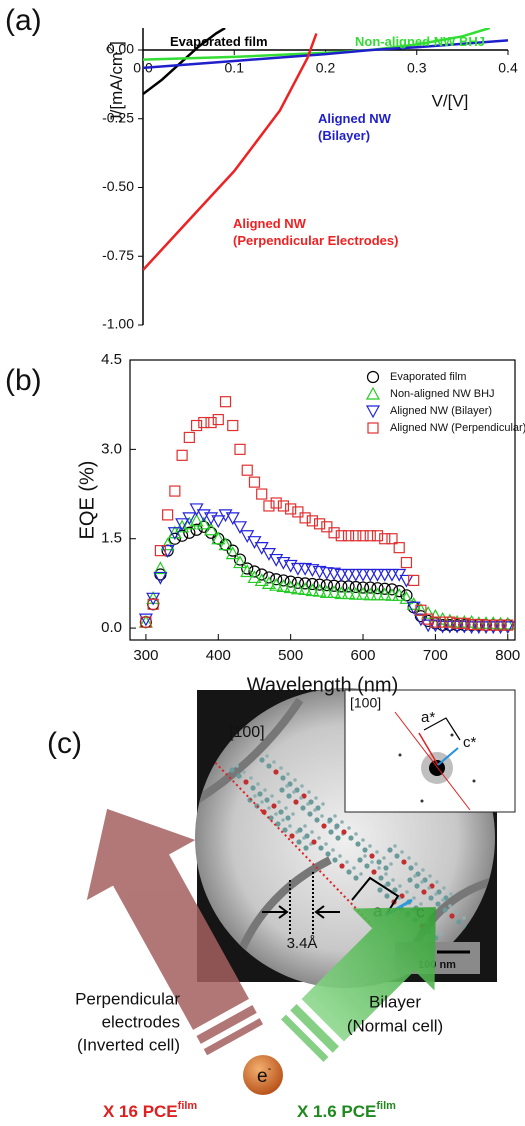 The image size is (525, 1126). I want to click on direction-line, so click(288, 838).